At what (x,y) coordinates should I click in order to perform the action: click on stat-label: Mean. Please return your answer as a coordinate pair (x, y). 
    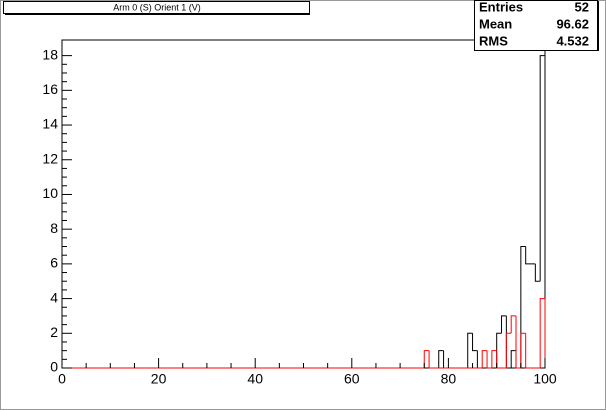
    Looking at the image, I should click on (495, 23).